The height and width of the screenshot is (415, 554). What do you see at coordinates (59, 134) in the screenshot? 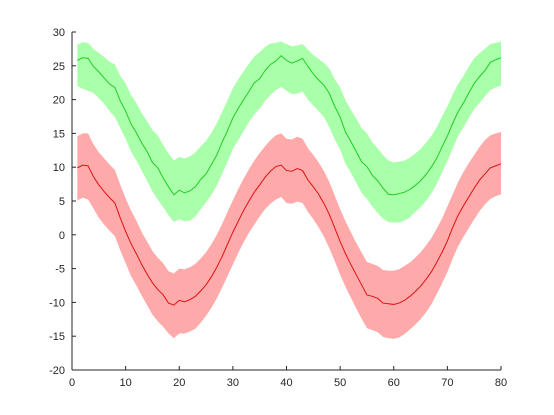
I see `y-tick-label: 15` at bounding box center [59, 134].